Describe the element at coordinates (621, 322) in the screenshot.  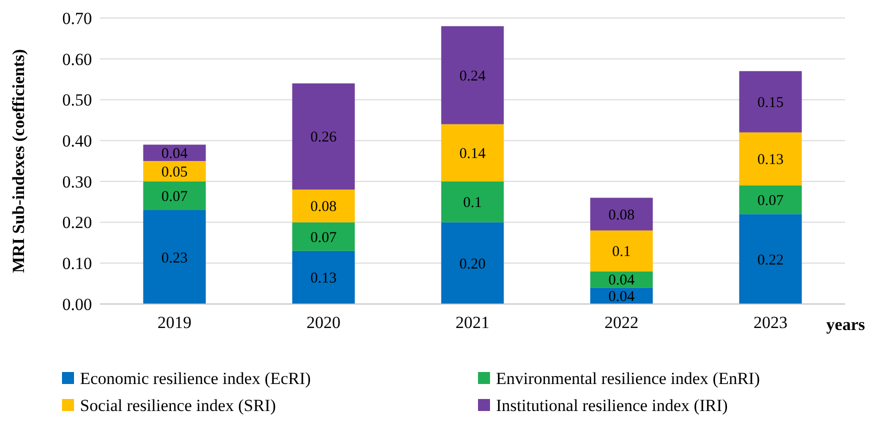
I see `x-tick-label: 2022` at that location.